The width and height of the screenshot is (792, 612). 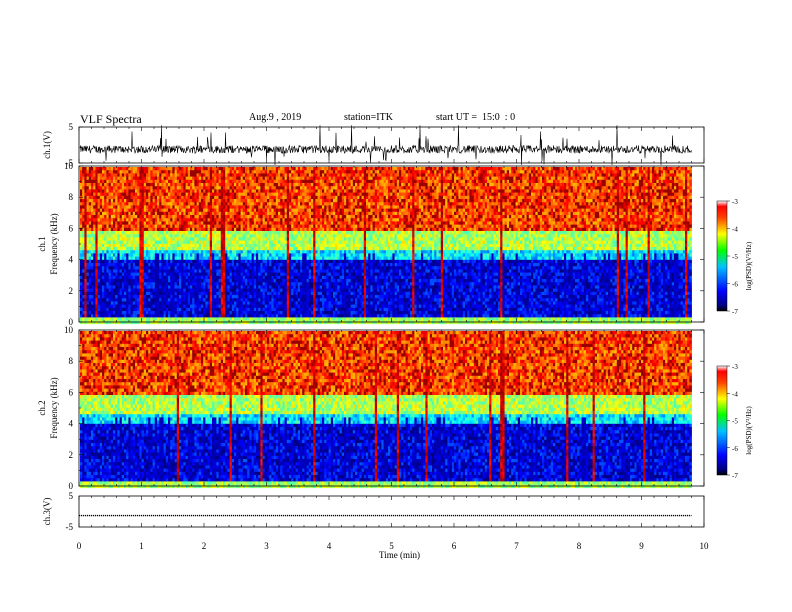 I want to click on ch1-waveform-line, so click(x=386, y=145).